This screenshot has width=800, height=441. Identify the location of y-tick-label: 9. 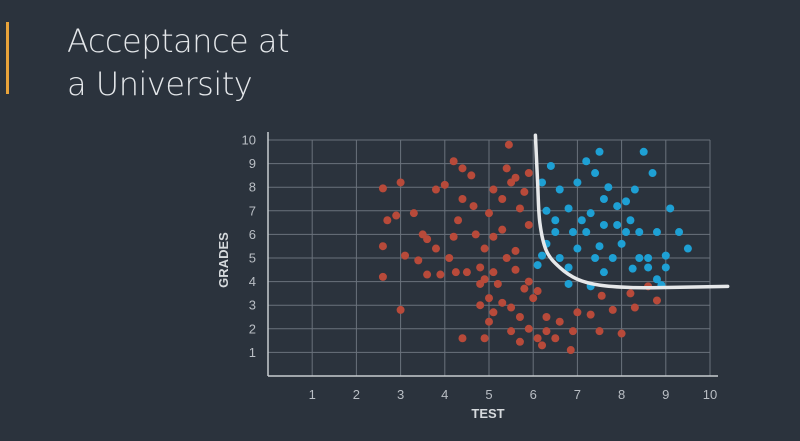
(252, 163).